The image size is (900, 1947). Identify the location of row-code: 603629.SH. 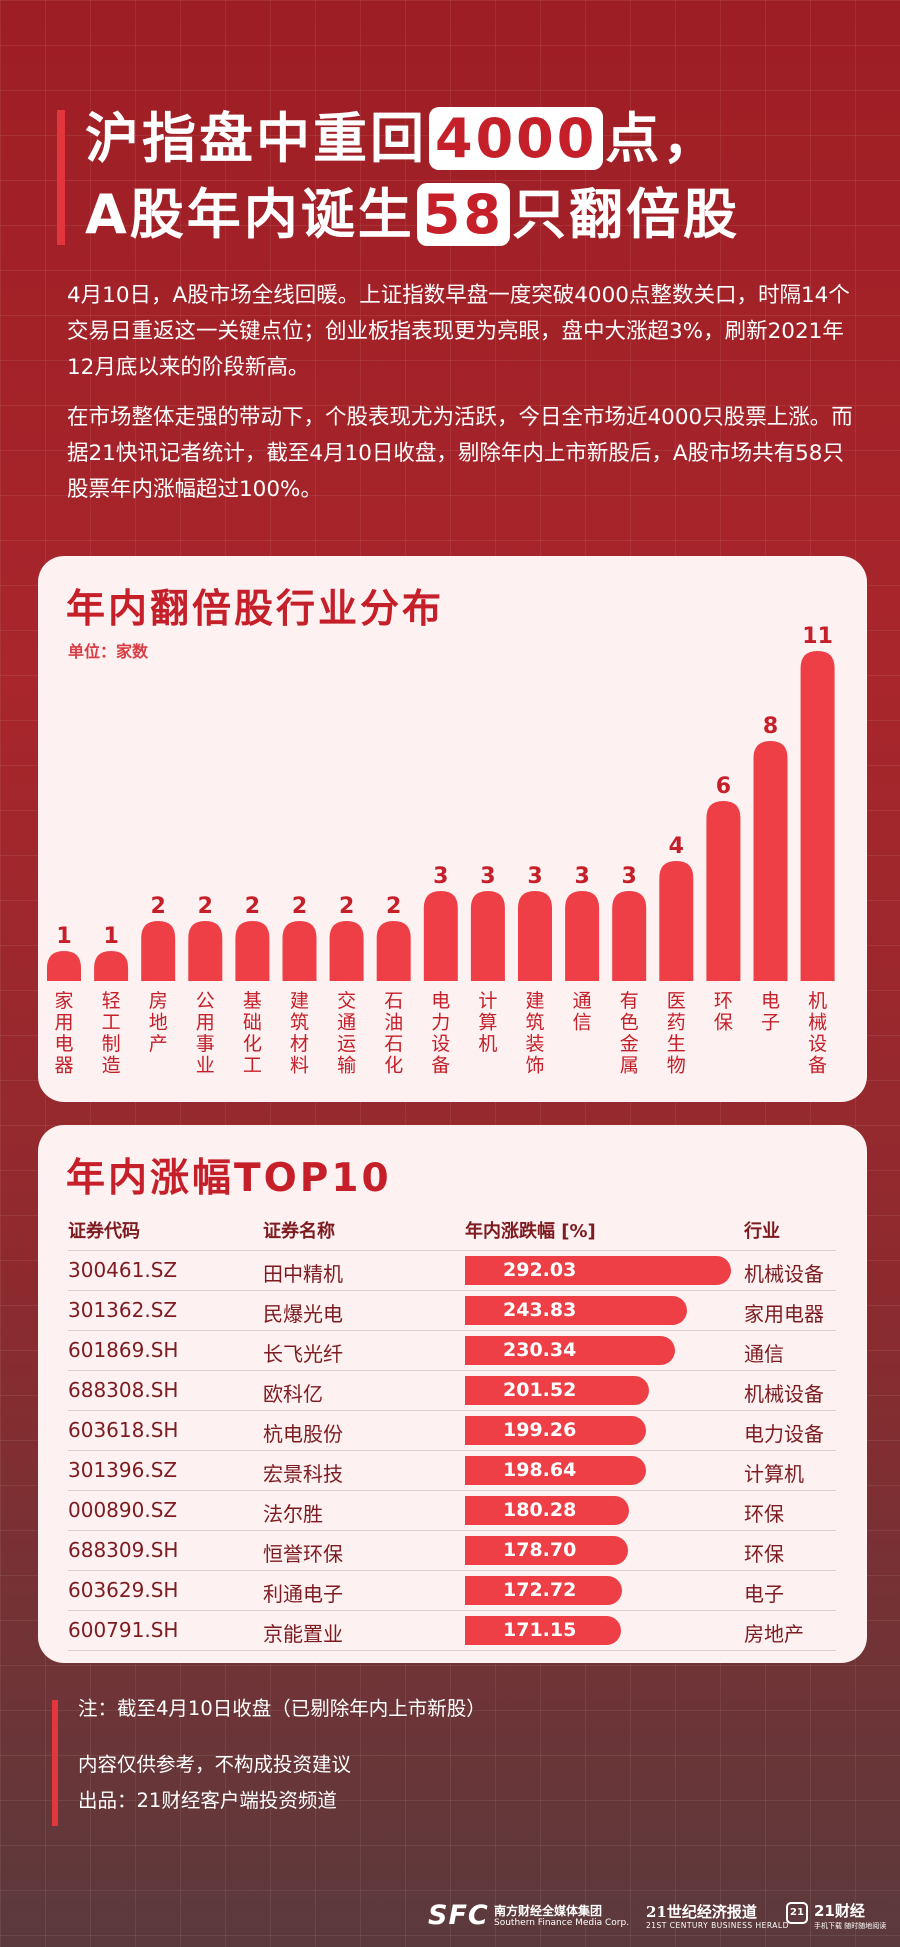
(123, 1590).